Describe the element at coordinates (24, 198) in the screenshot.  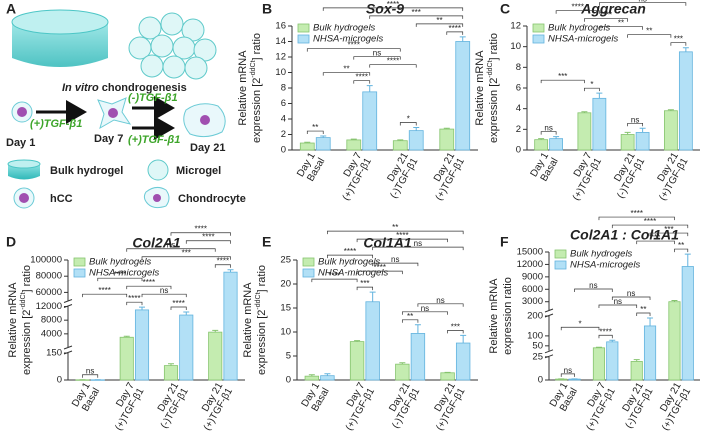
I see `legend-icon` at that location.